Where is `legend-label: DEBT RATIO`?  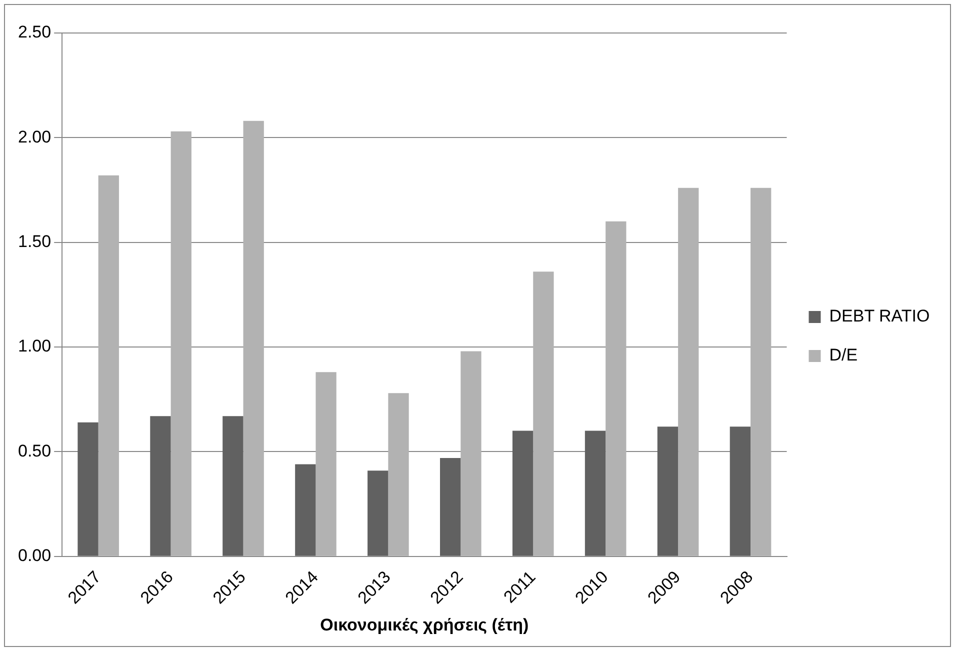
legend-label: DEBT RATIO is located at coordinates (879, 316).